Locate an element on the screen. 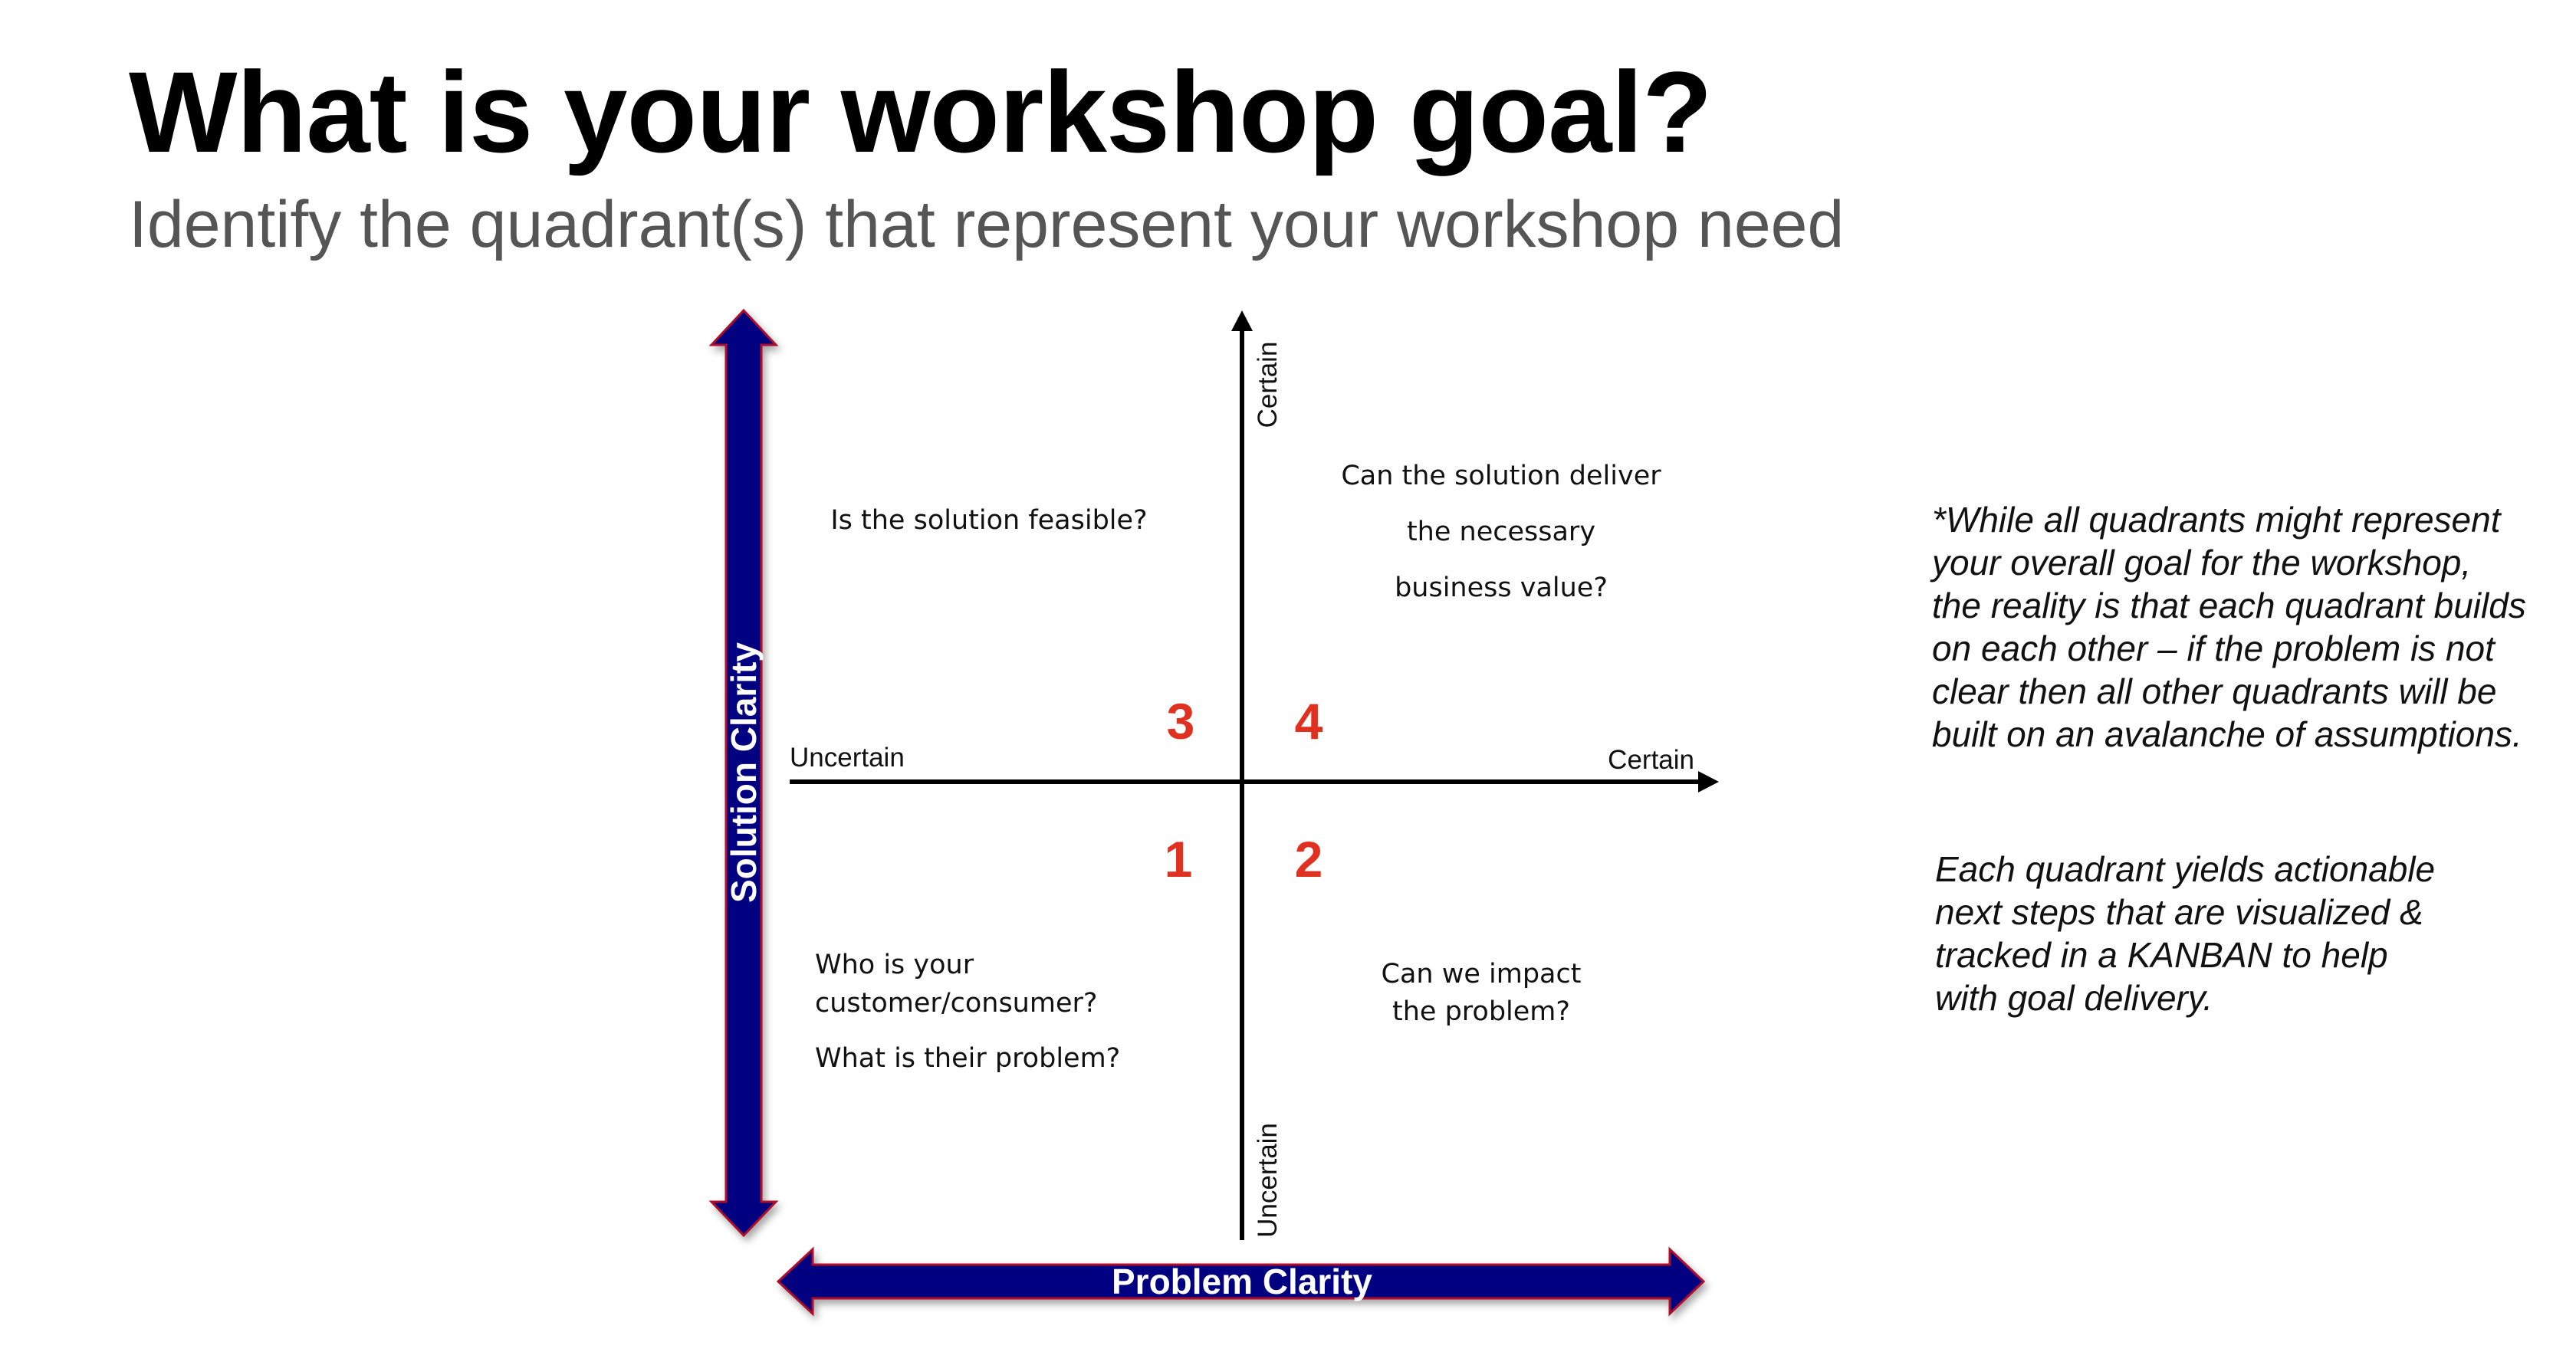 This screenshot has width=2576, height=1352. quadrant-1-question-line-2: customer/consumer? is located at coordinates (956, 1003).